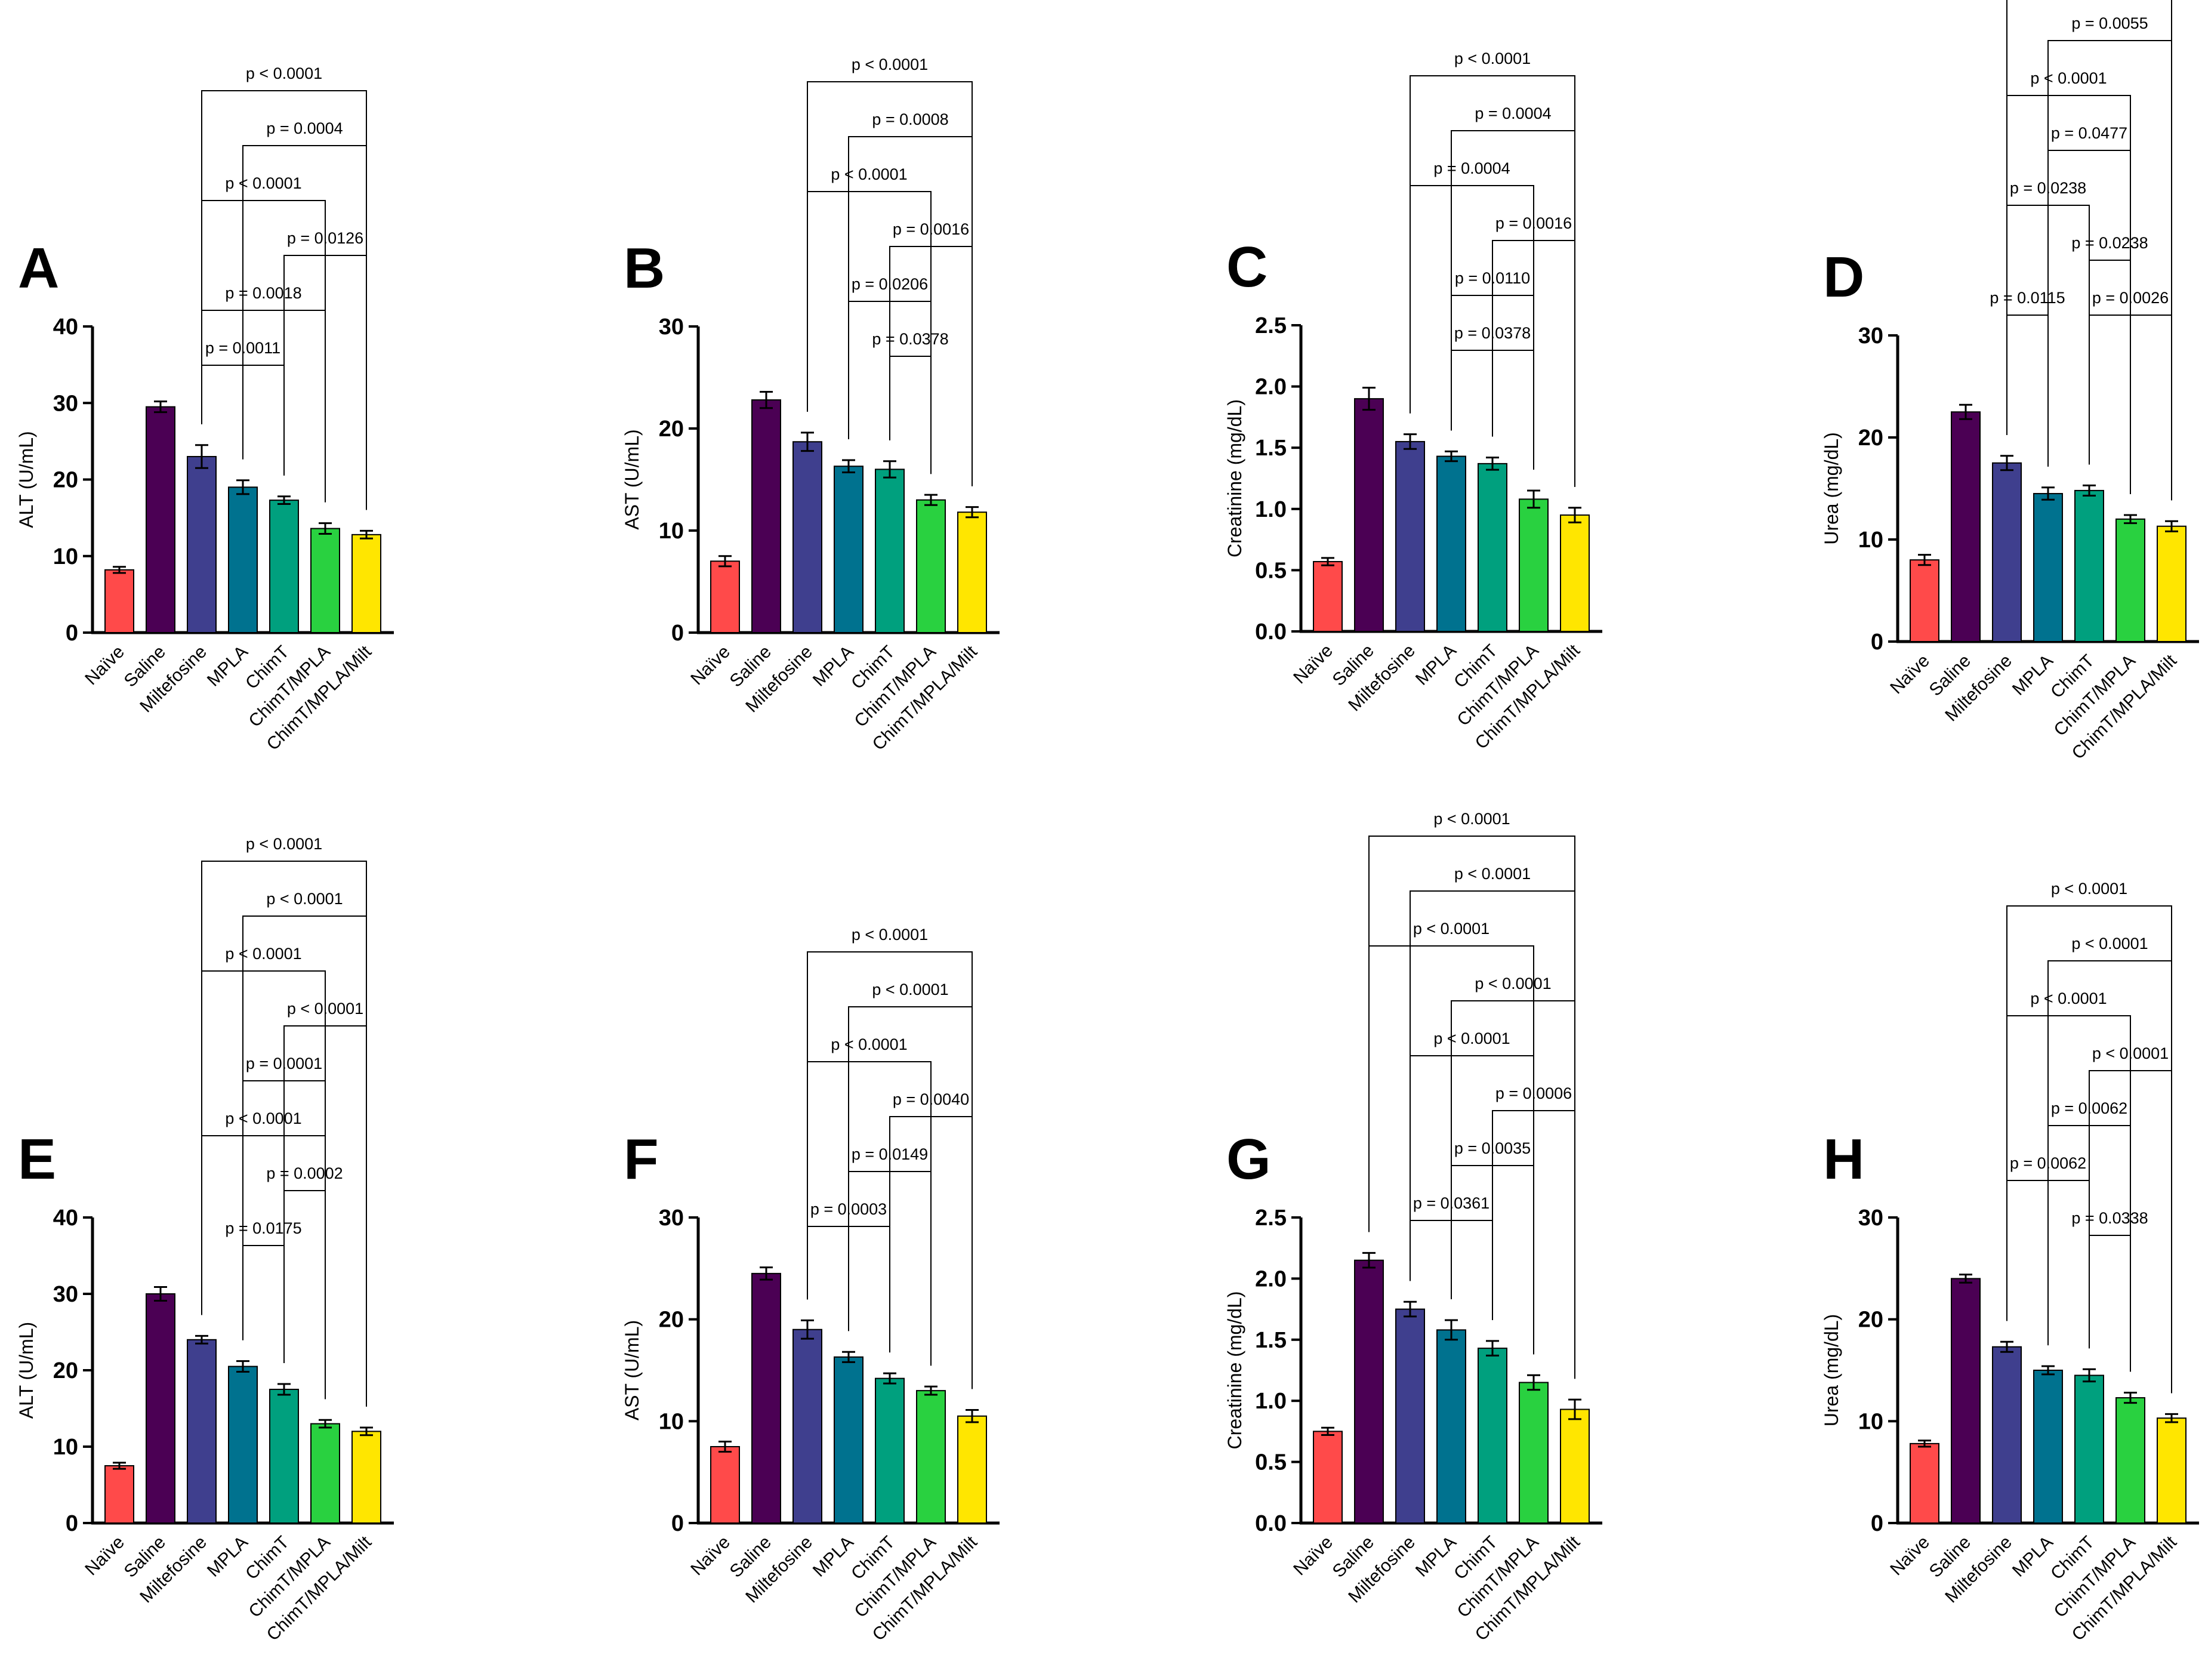 This screenshot has height=1680, width=2205. Describe the element at coordinates (1247, 267) in the screenshot. I see `panel-letter: C` at that location.